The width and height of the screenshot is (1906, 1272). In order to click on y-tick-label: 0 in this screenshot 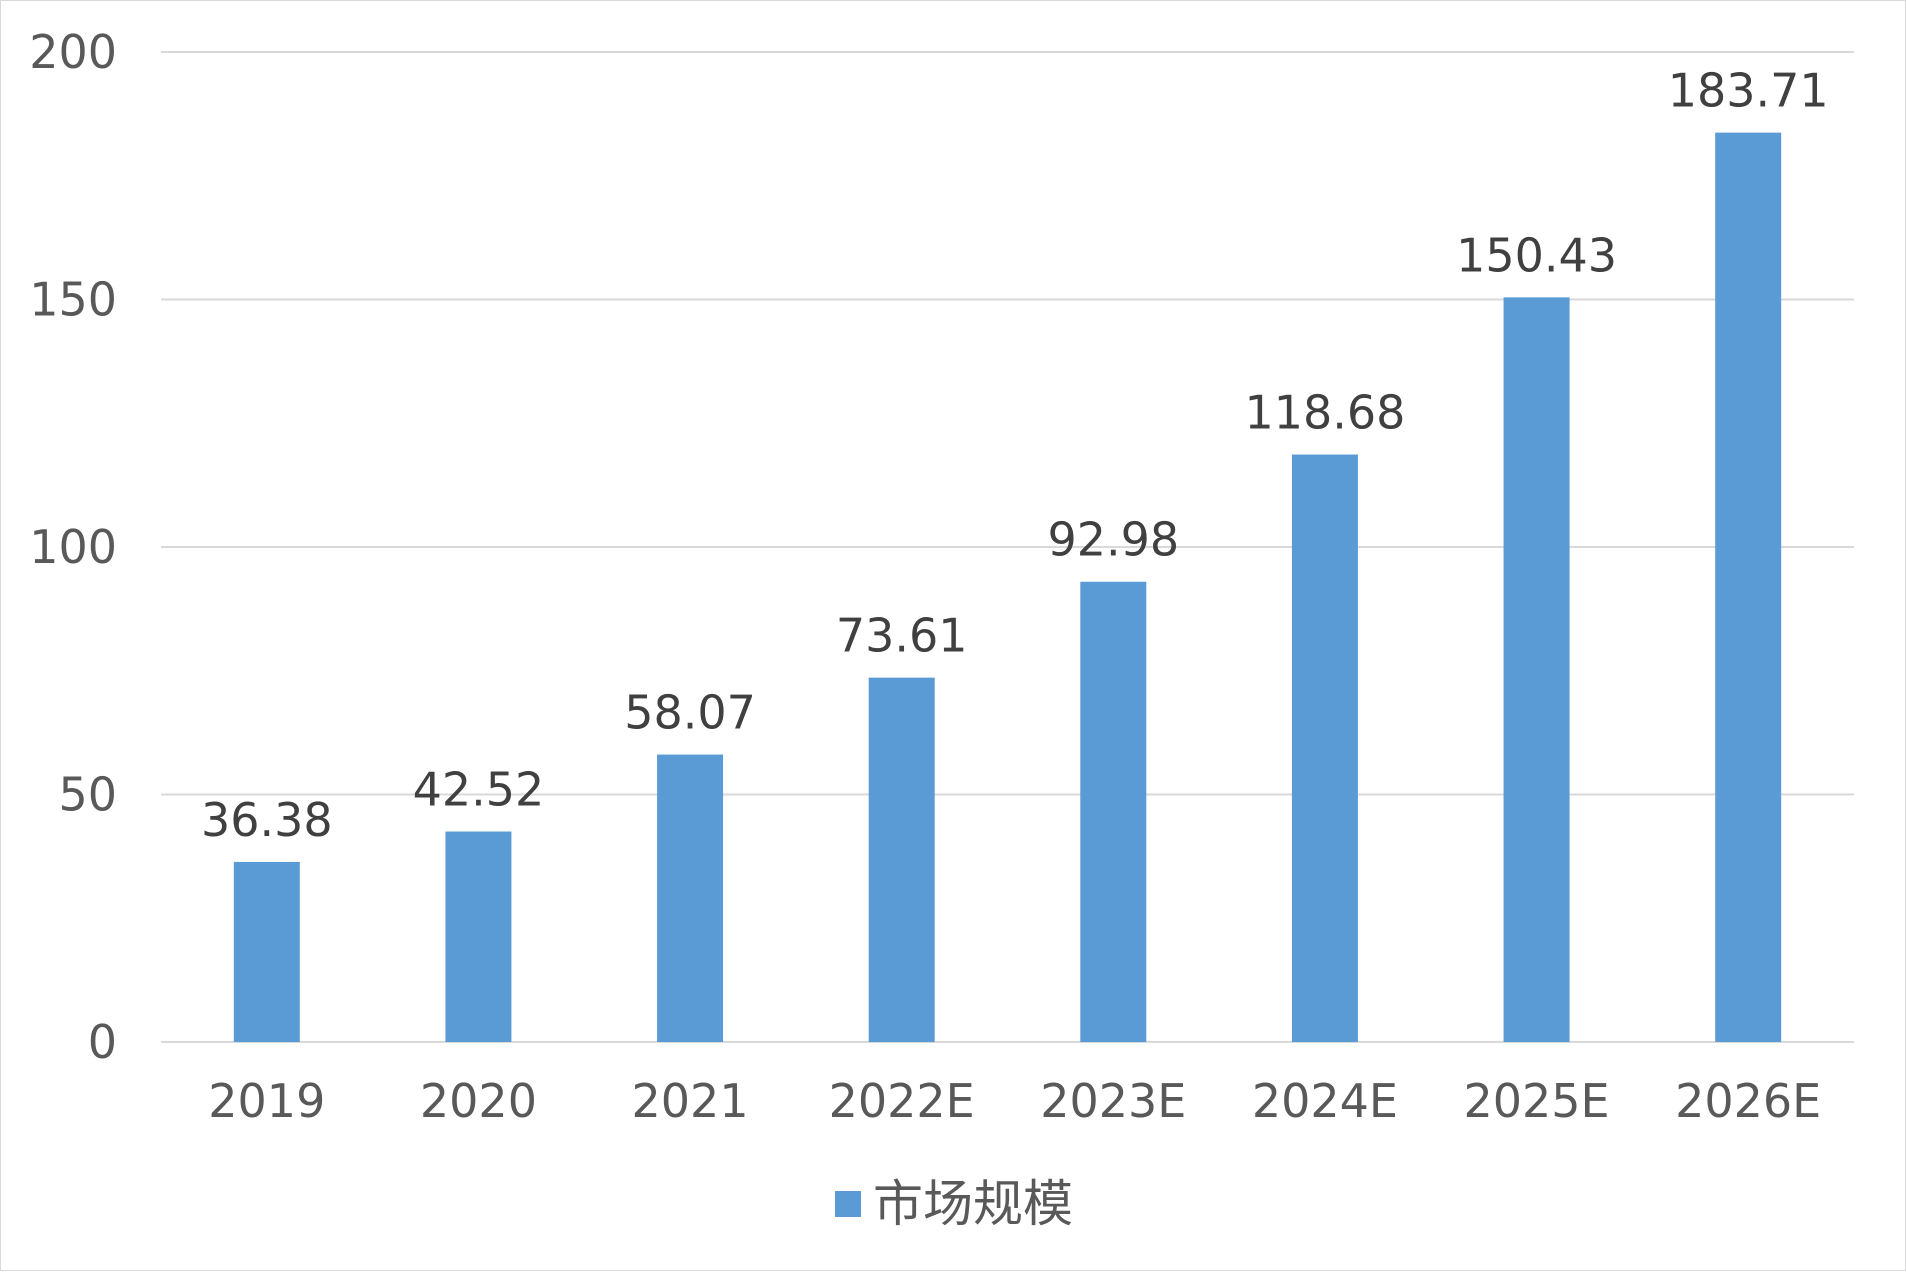, I will do `click(102, 1042)`.